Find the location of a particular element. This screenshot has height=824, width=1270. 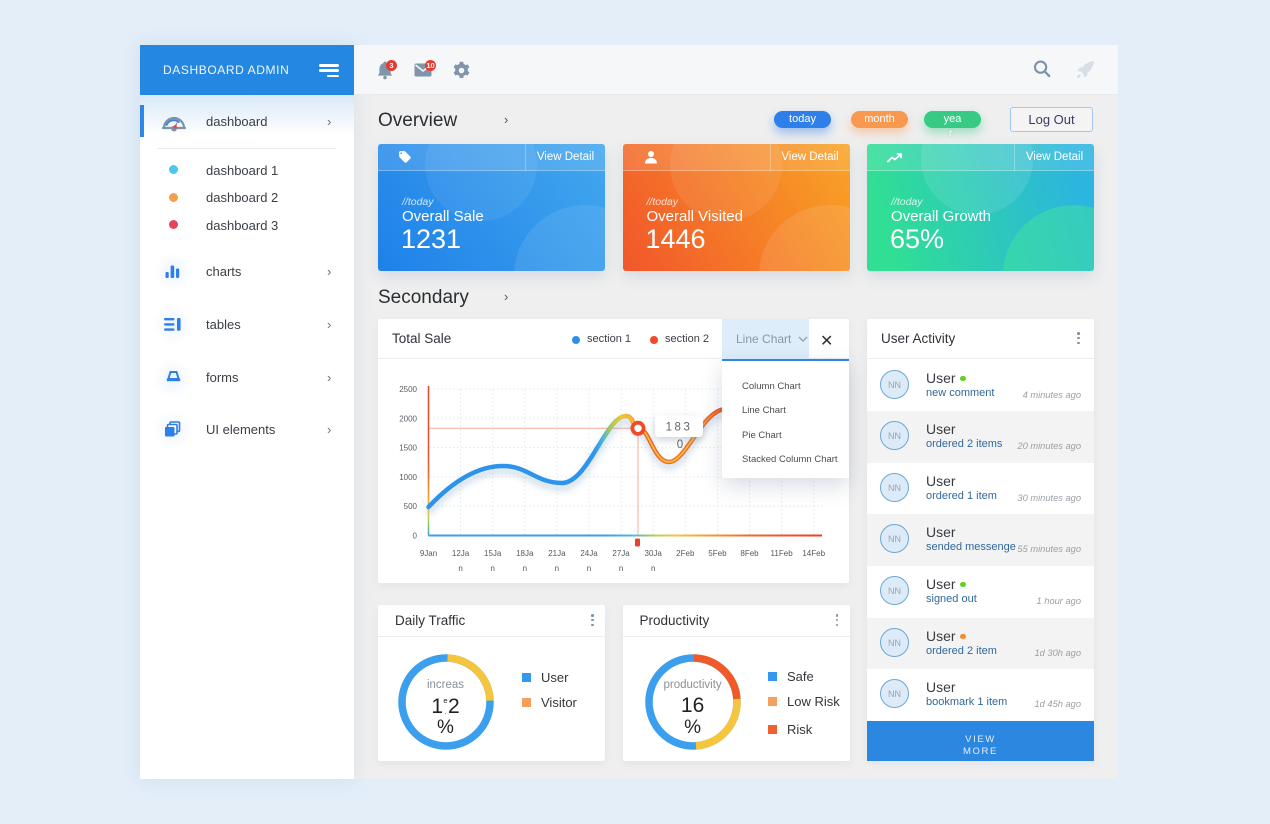

svg-text: 1500 is located at coordinates (408, 448).